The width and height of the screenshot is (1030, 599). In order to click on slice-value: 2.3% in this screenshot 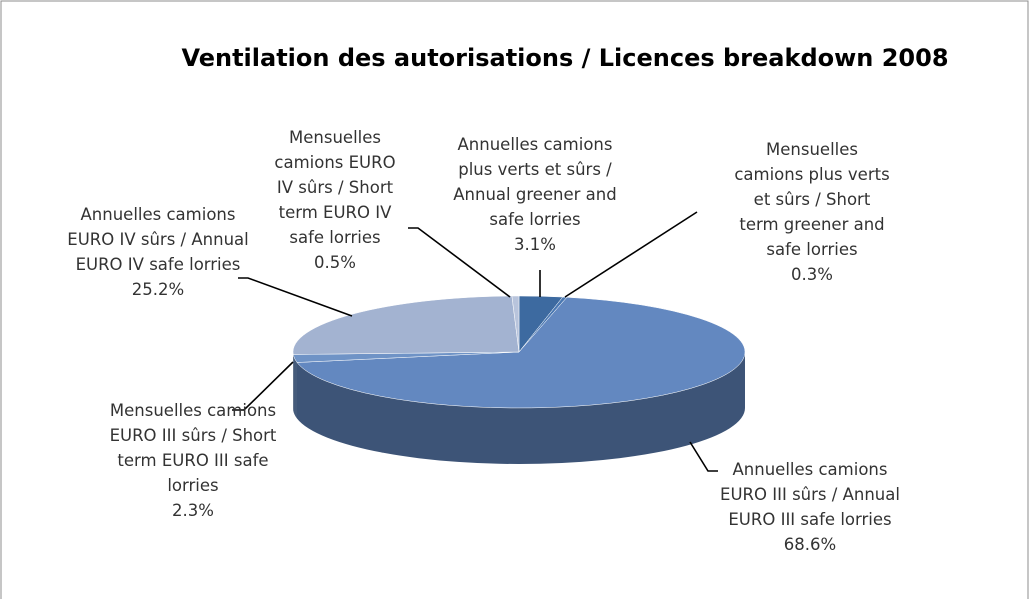, I will do `click(193, 510)`.